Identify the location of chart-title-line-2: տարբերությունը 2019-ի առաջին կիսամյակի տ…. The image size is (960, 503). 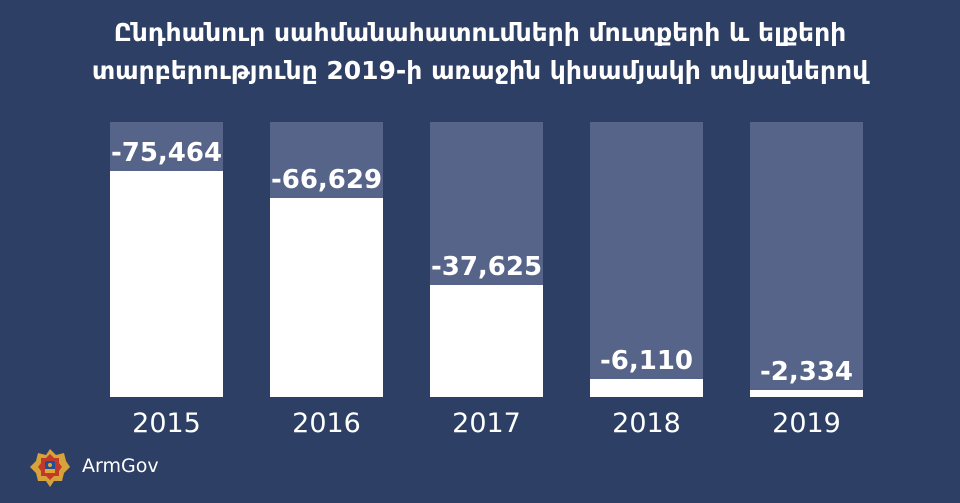
(480, 70).